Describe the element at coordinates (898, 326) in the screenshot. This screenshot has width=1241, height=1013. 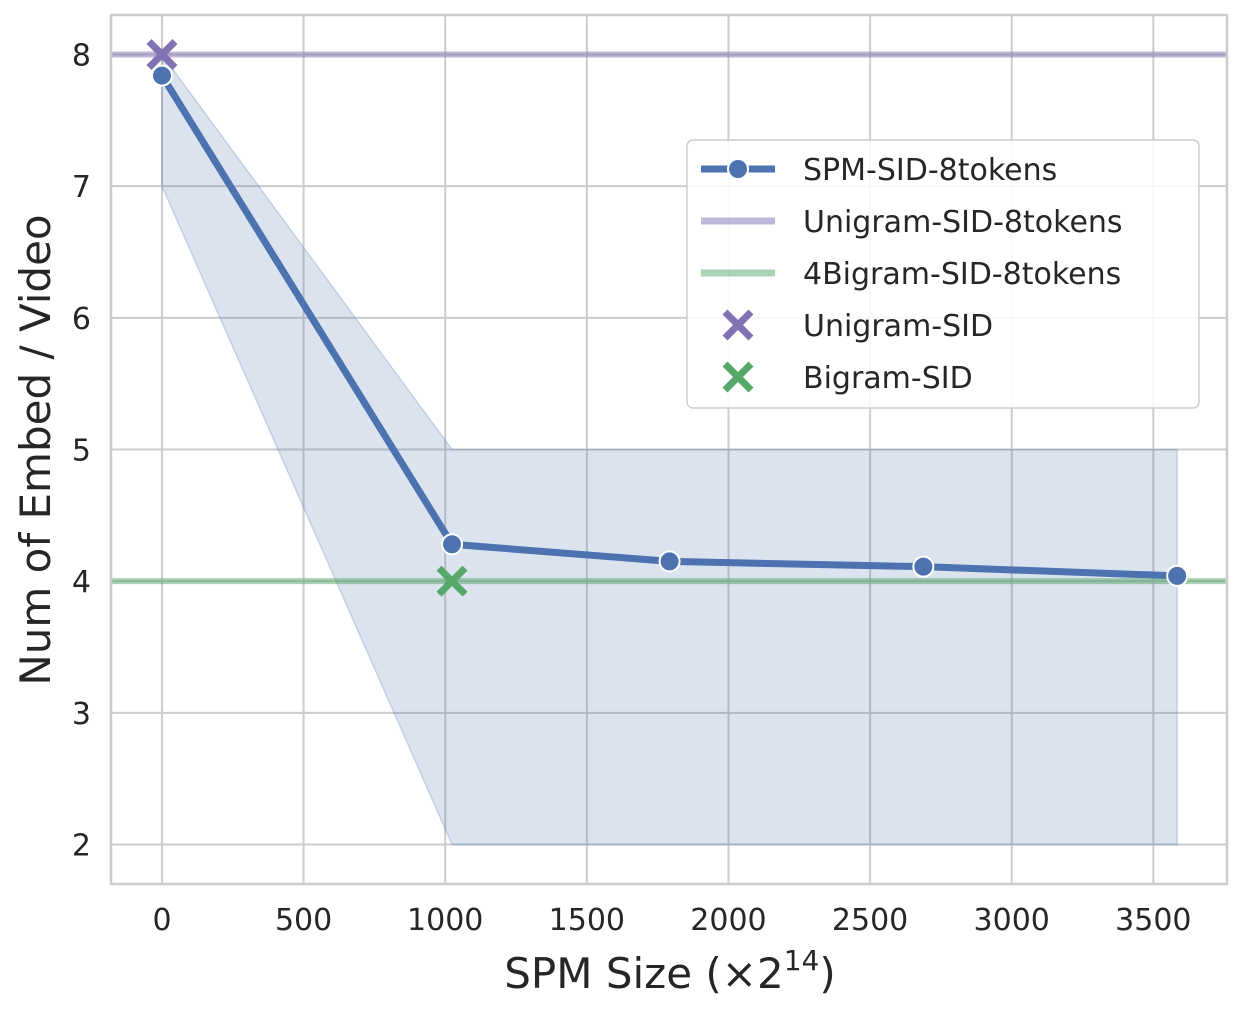
I see `legend-label: Unigram-SID` at that location.